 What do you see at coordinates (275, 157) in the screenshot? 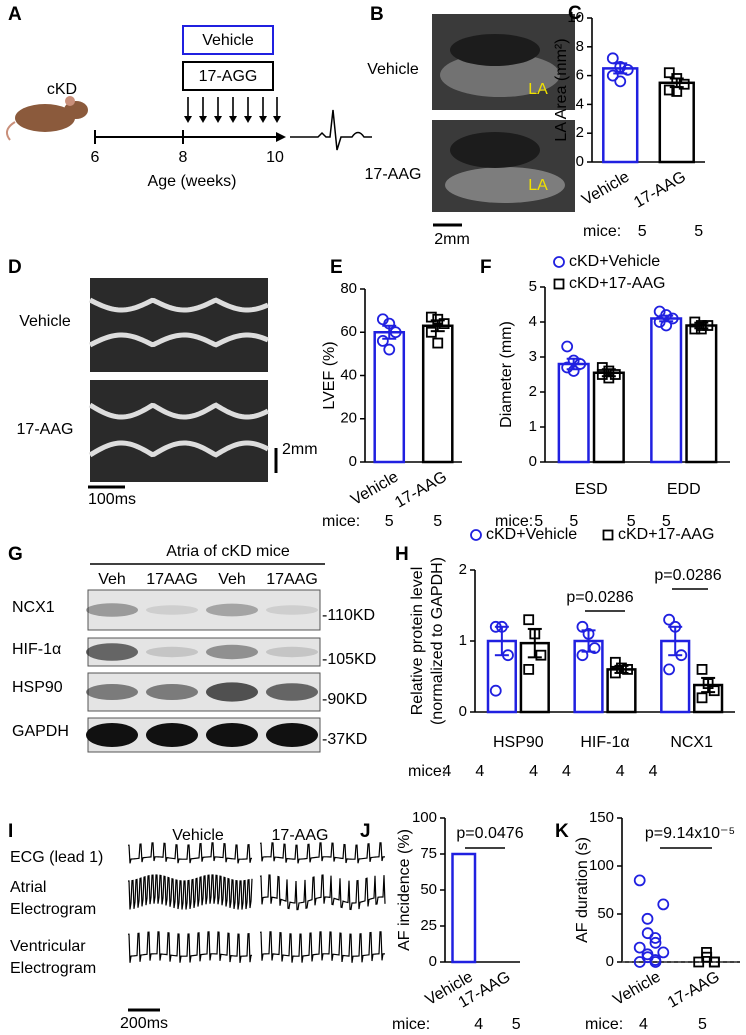
I see `age-label: 10` at bounding box center [275, 157].